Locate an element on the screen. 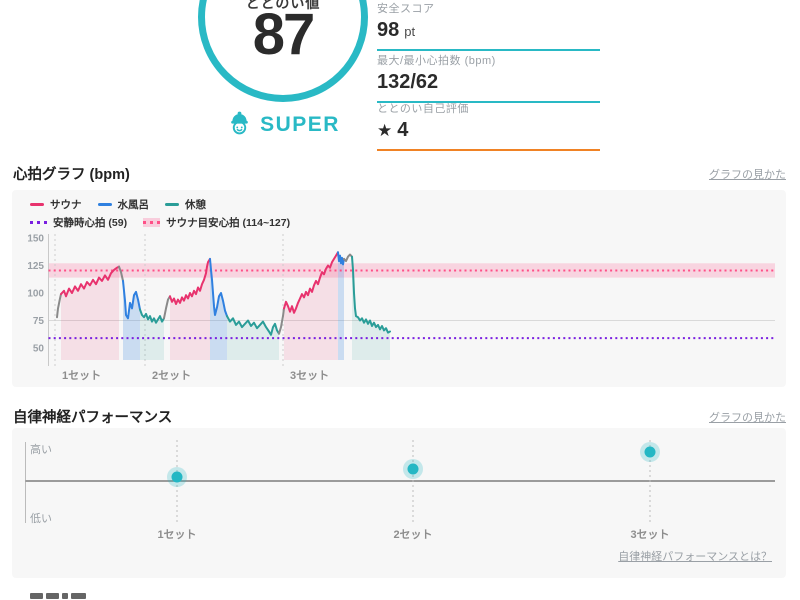 The width and height of the screenshot is (800, 600). stat-self-rating: ととのい自己評価 ★ 4 is located at coordinates (488, 125).